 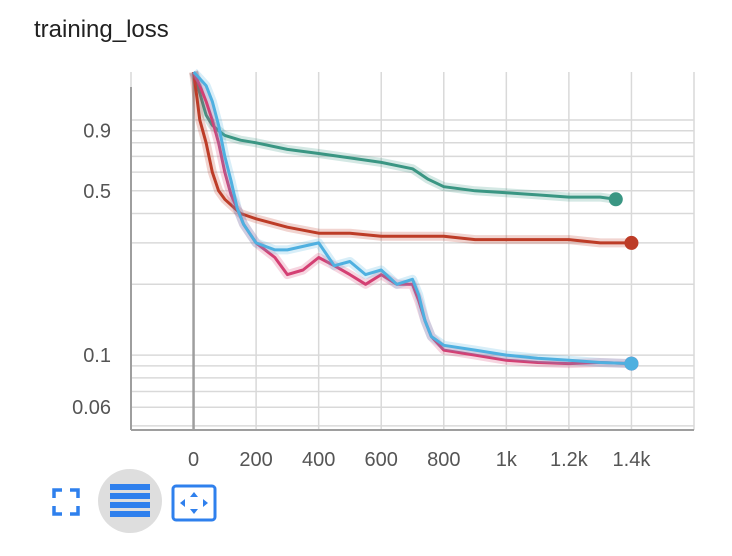 What do you see at coordinates (318, 460) in the screenshot?
I see `x-tick-label: 400` at bounding box center [318, 460].